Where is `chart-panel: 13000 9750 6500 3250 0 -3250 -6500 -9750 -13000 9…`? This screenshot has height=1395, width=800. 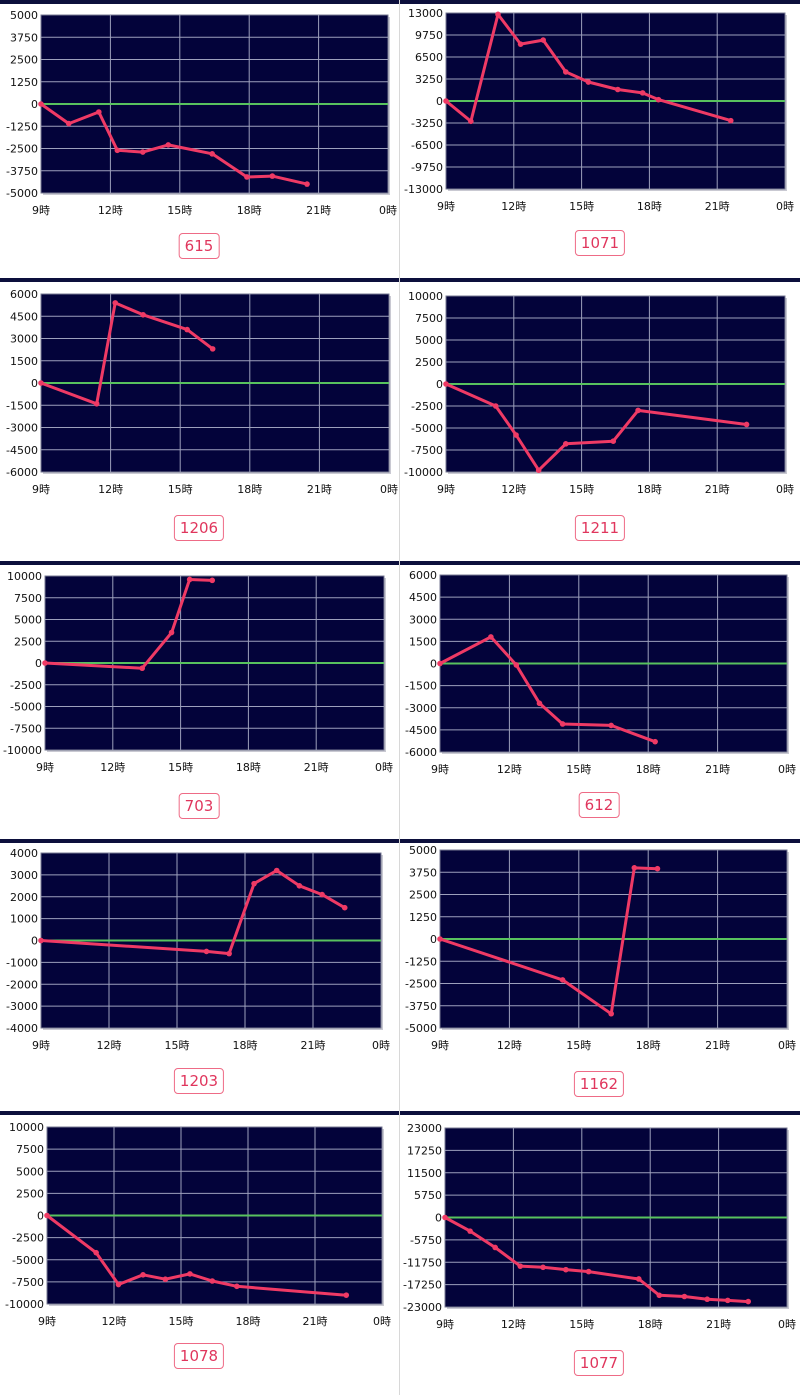
chart-panel: 13000 9750 6500 3250 0 -3250 -6500 -9750 -13000 9… is located at coordinates (600, 139).